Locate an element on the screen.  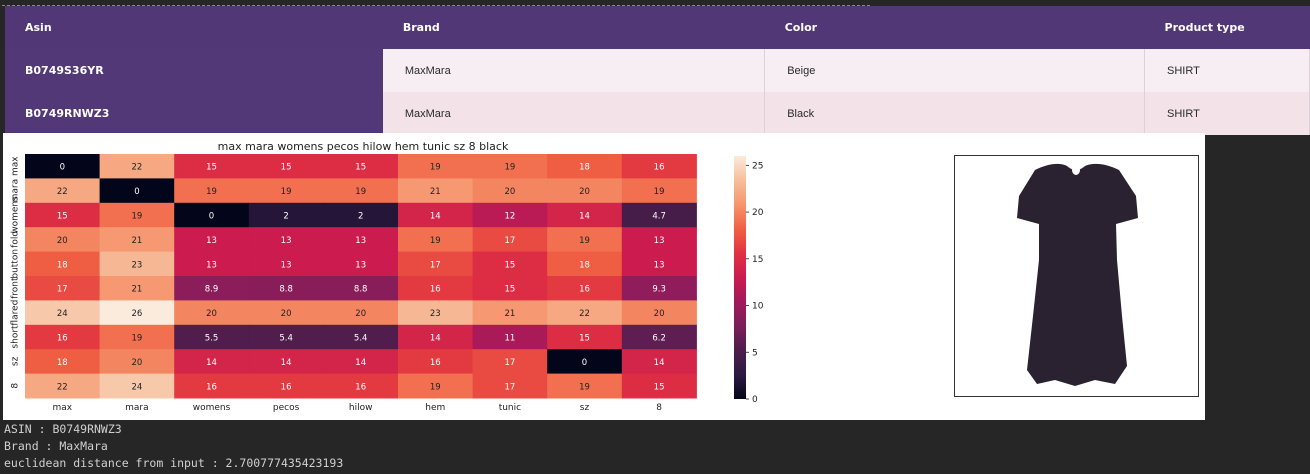
heatmap-cell-label: 17 is located at coordinates (509, 387).